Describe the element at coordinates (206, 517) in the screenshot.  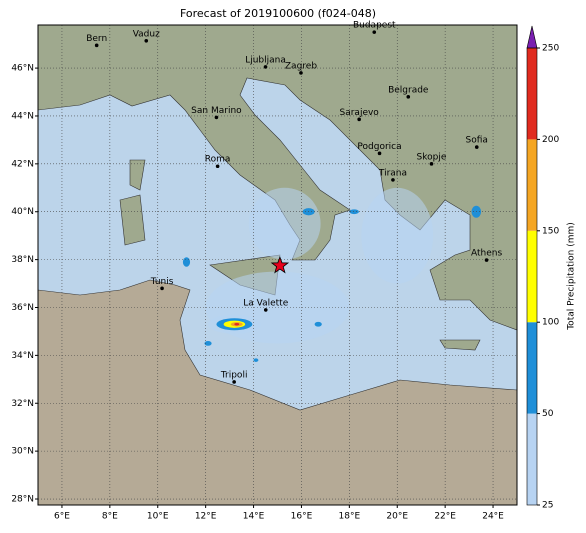
I see `x-tick-label: 12°E` at that location.